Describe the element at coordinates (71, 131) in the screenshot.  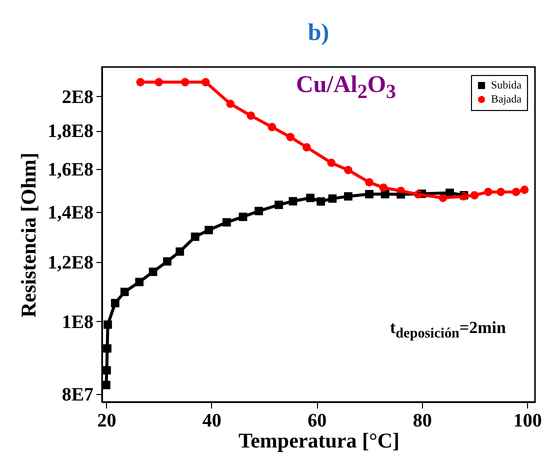
I see `y-tick-label: 1,8E8` at that location.